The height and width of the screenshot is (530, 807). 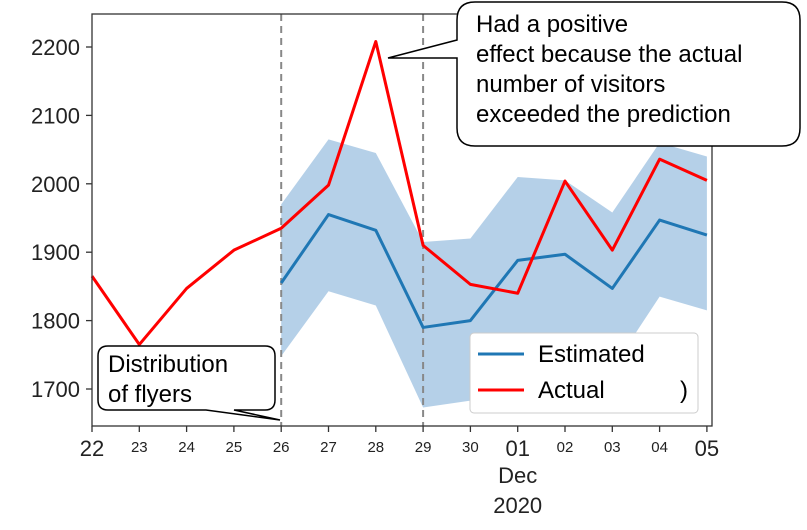 I want to click on x-tick-label: 22, so click(x=92, y=448).